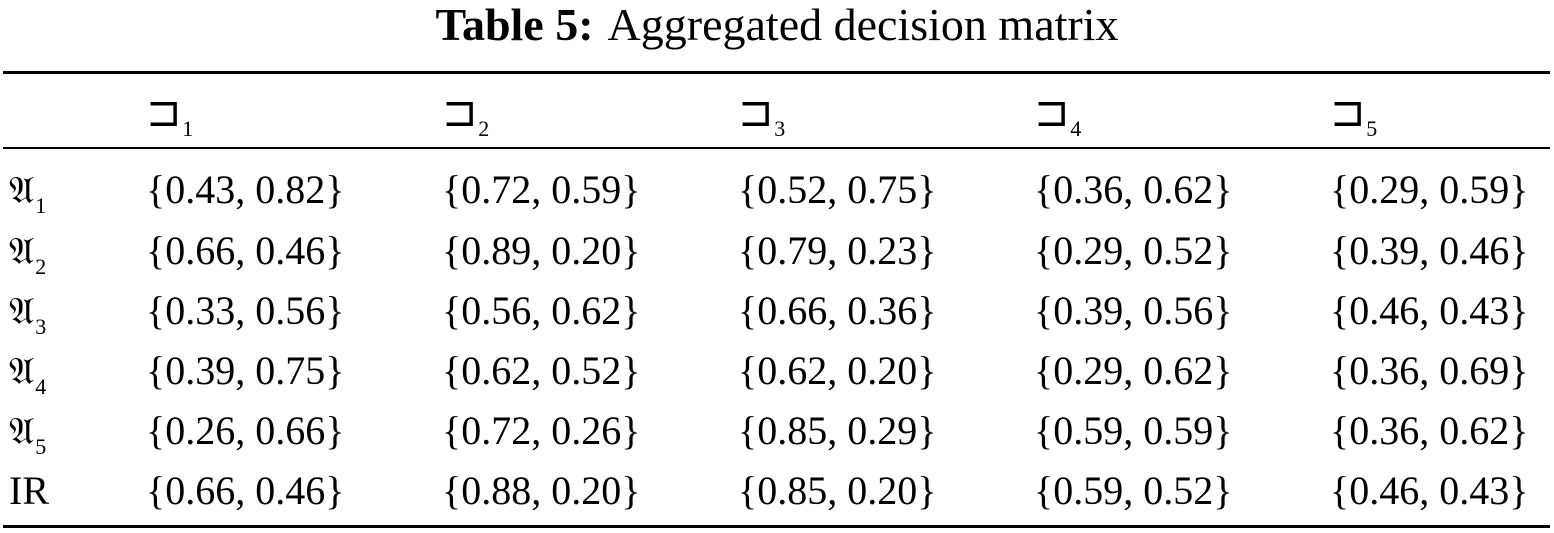 The width and height of the screenshot is (1554, 533). I want to click on header-row: ⊐1 ⊐2 ⊐3 ⊐4 ⊐5, so click(778, 111).